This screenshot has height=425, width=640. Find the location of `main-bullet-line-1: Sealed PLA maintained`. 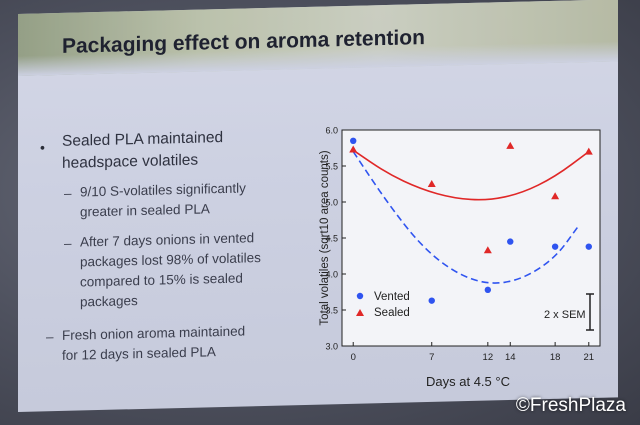

main-bullet-line-1: Sealed PLA maintained is located at coordinates (143, 139).